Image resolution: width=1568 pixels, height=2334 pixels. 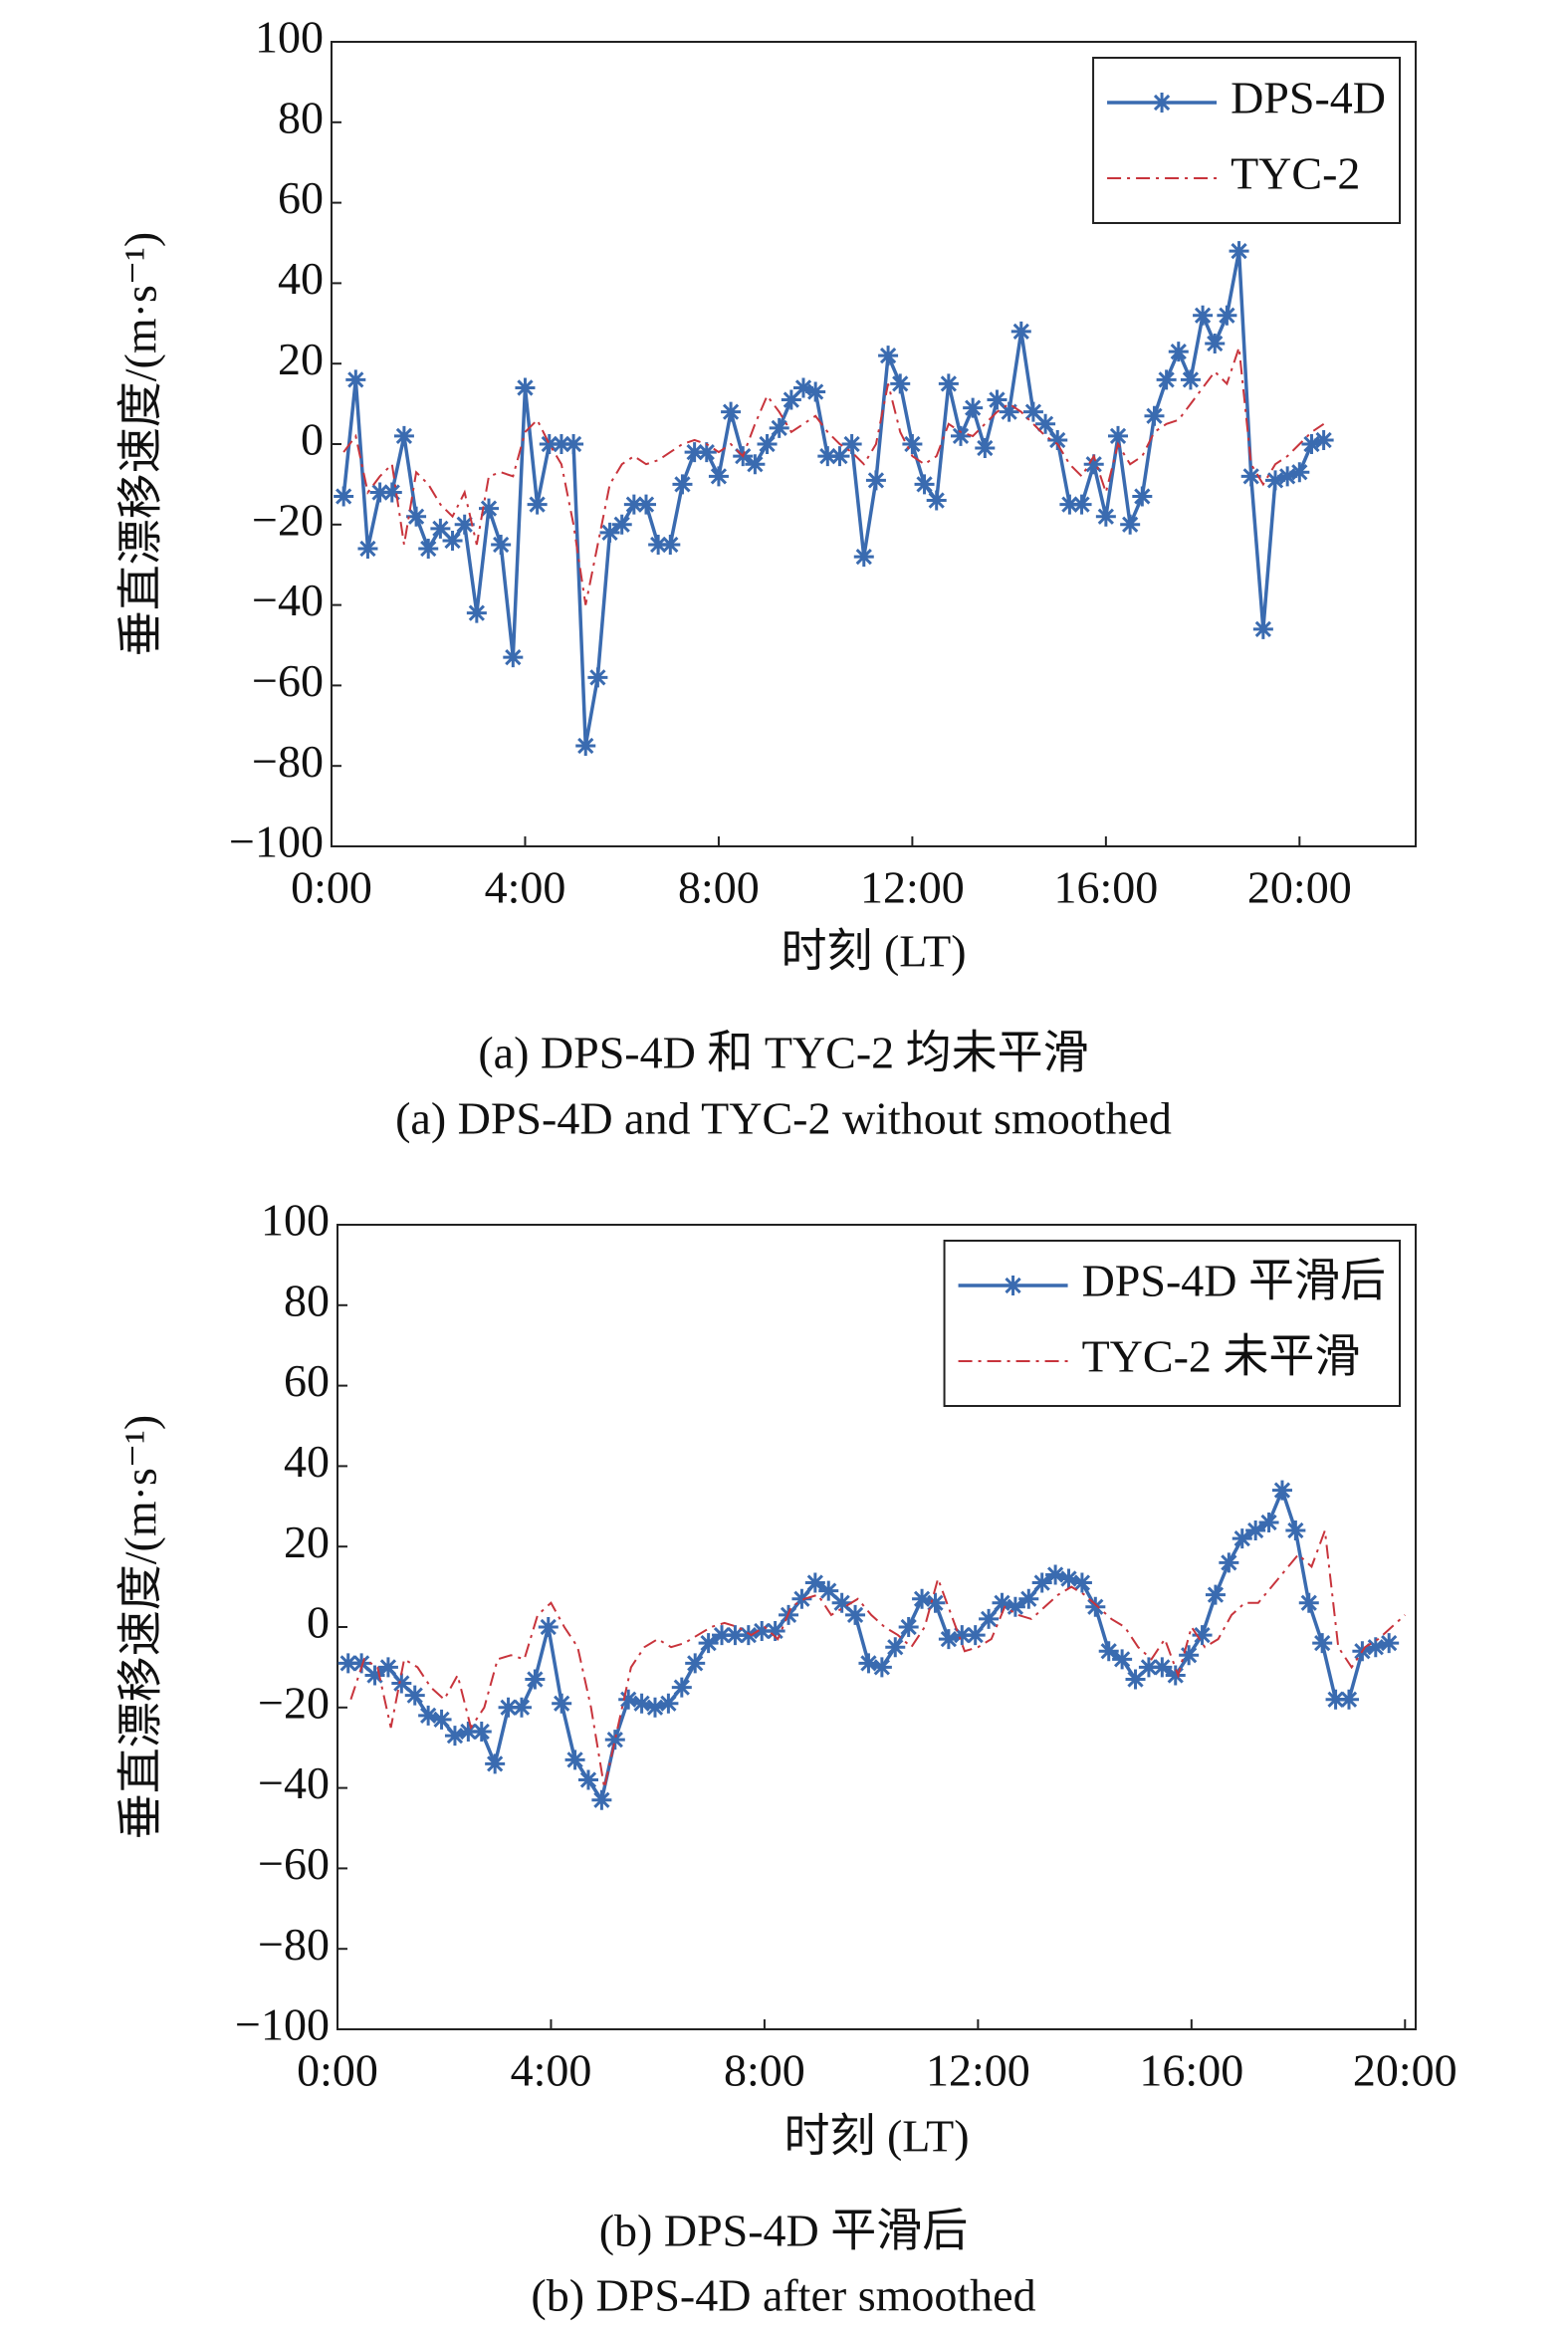 What do you see at coordinates (313, 439) in the screenshot?
I see `y-tick-label: 0` at bounding box center [313, 439].